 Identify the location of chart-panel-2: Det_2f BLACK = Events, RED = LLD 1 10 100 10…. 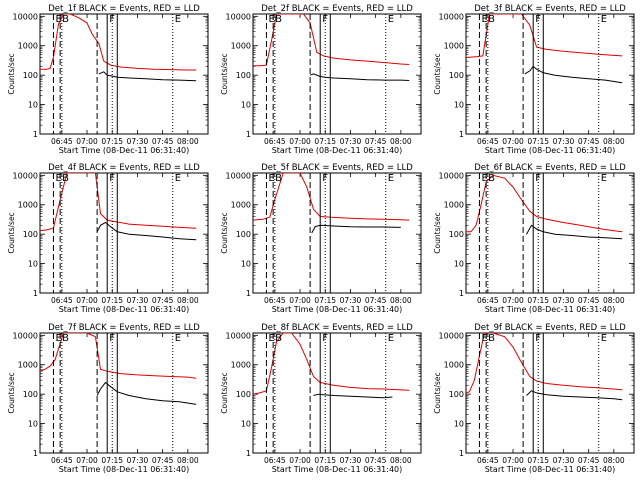
(321, 79).